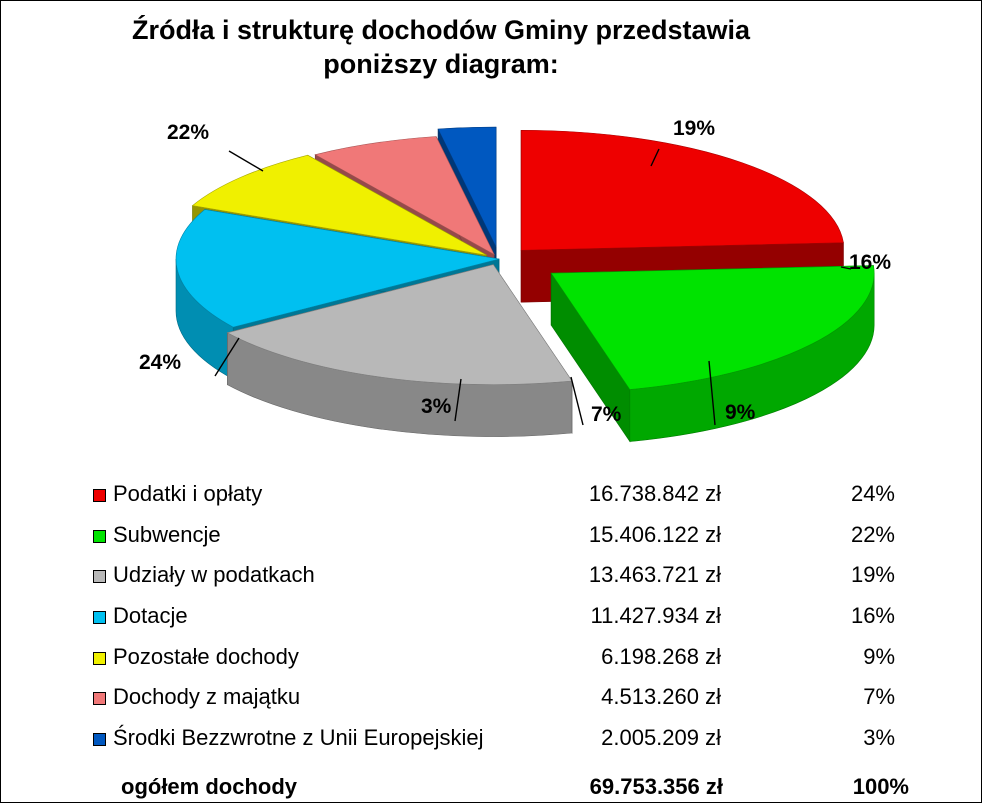 The image size is (982, 803). What do you see at coordinates (188, 493) in the screenshot?
I see `legend-name: Podatki i opłaty` at bounding box center [188, 493].